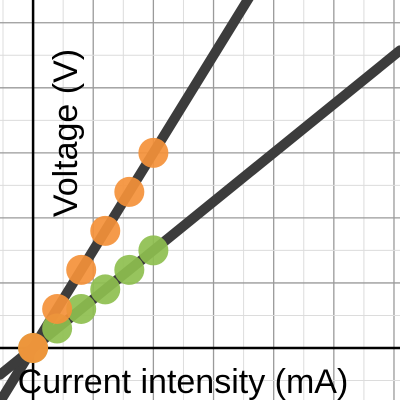 This screenshot has height=400, width=400. Describe the element at coordinates (183, 381) in the screenshot. I see `x-axis-label: Current intensity (mA)` at that location.